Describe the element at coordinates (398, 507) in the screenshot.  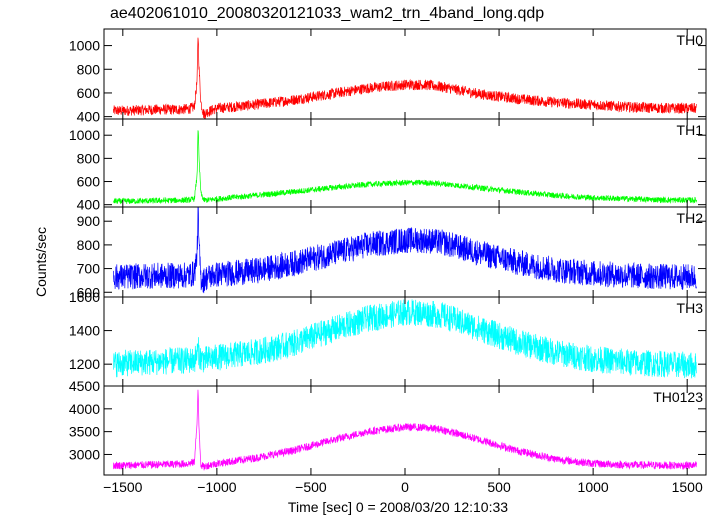
I see `x-axis-label: Time [sec] 0 = 2008/03/20 12:10:33` at that location.